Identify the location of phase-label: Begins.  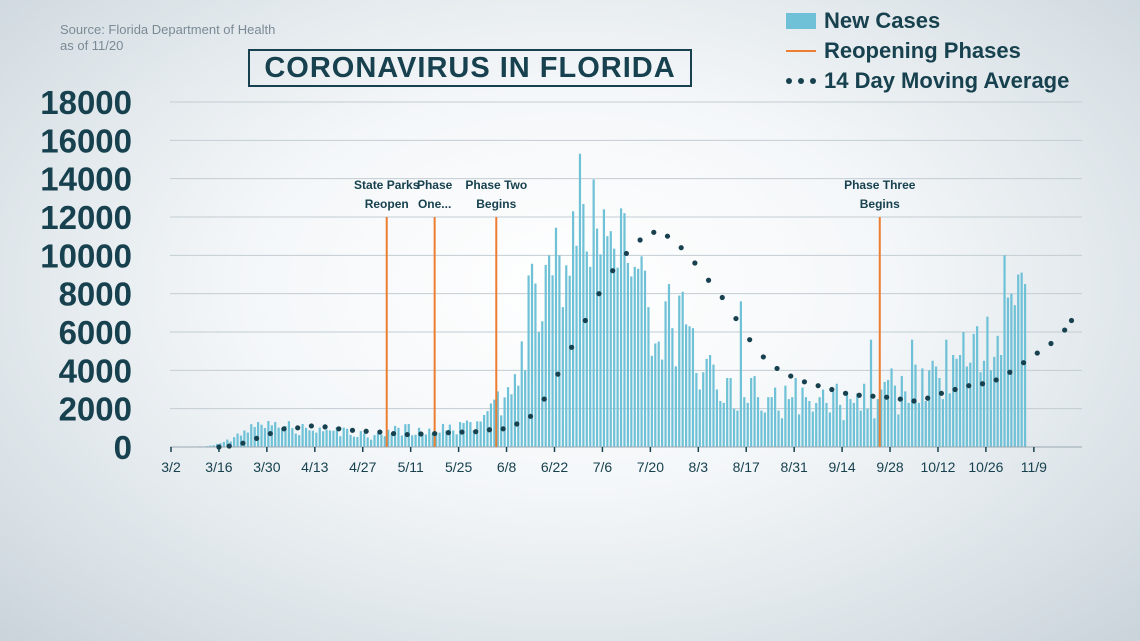
(880, 204).